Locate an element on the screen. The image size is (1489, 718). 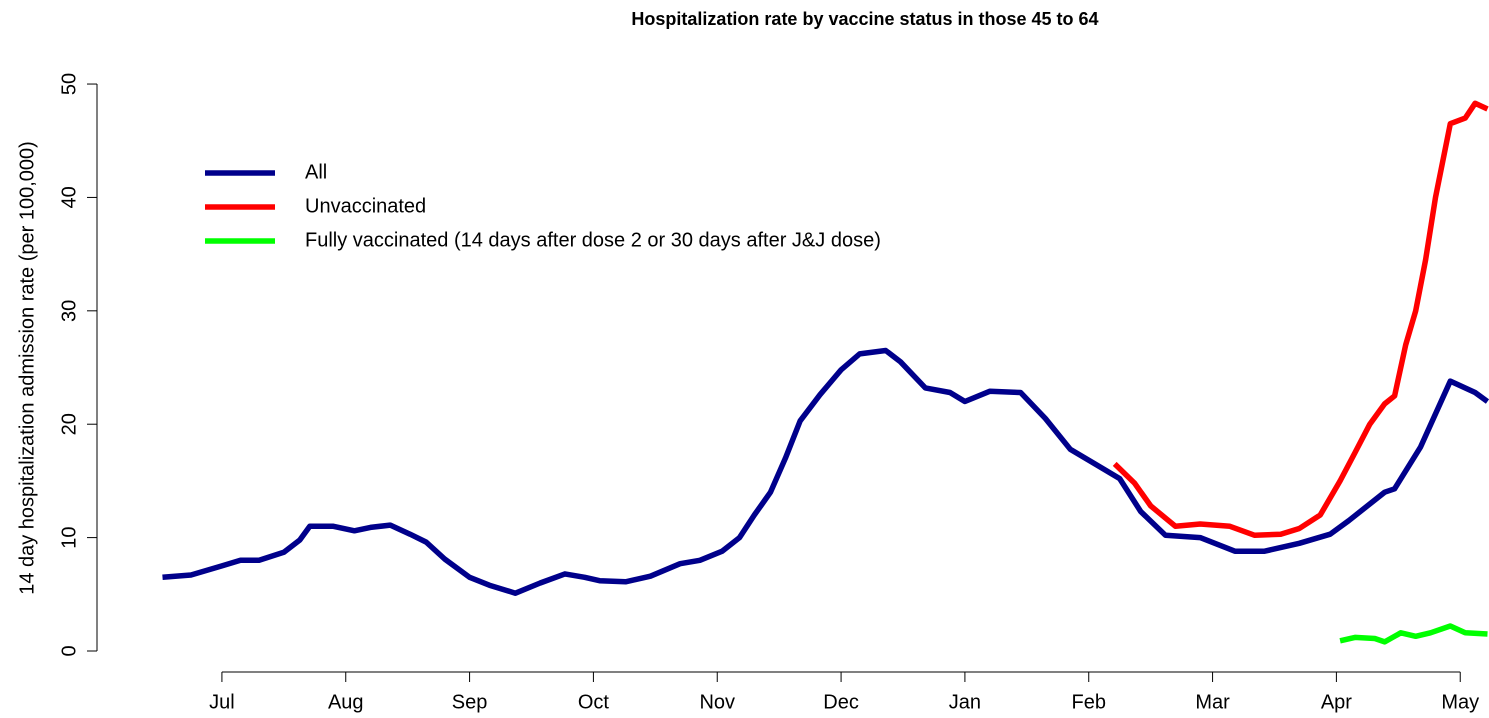
x-tick-label: Mar is located at coordinates (1212, 702).